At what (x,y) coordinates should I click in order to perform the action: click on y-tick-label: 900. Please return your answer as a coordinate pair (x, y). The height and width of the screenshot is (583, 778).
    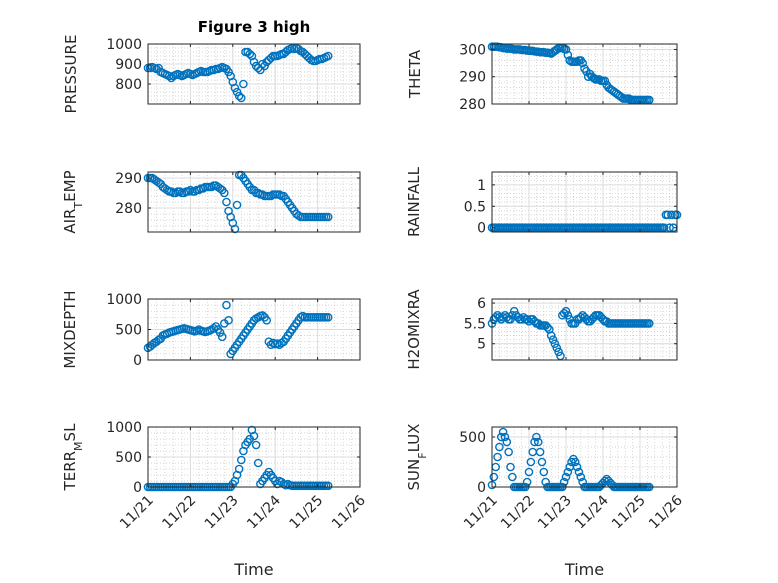
    Looking at the image, I should click on (128, 65).